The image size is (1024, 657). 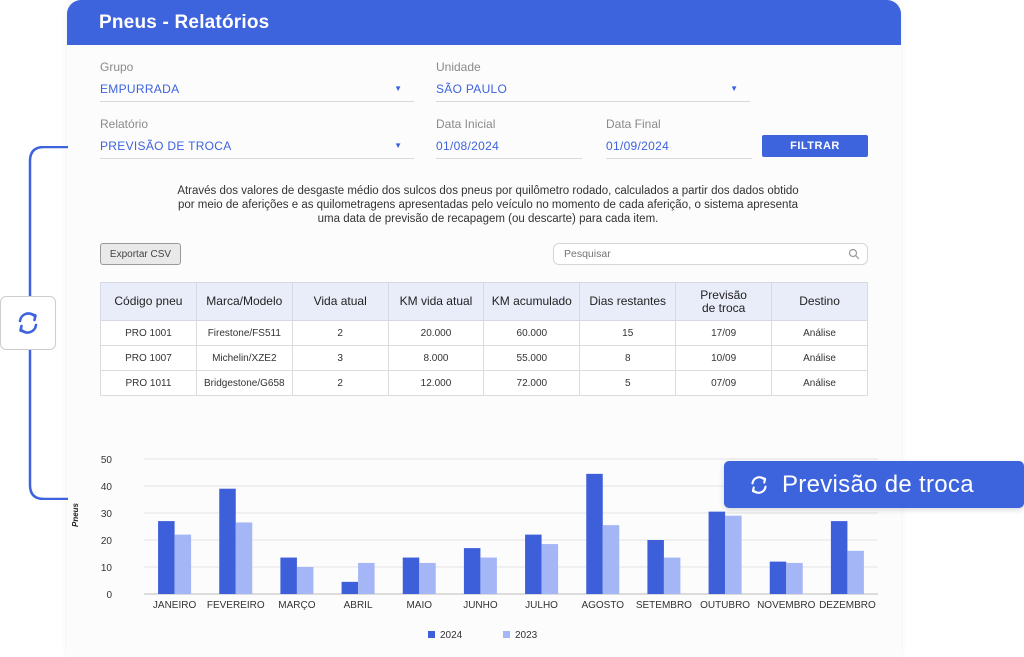 What do you see at coordinates (124, 124) in the screenshot?
I see `relatorio-label: Relatório` at bounding box center [124, 124].